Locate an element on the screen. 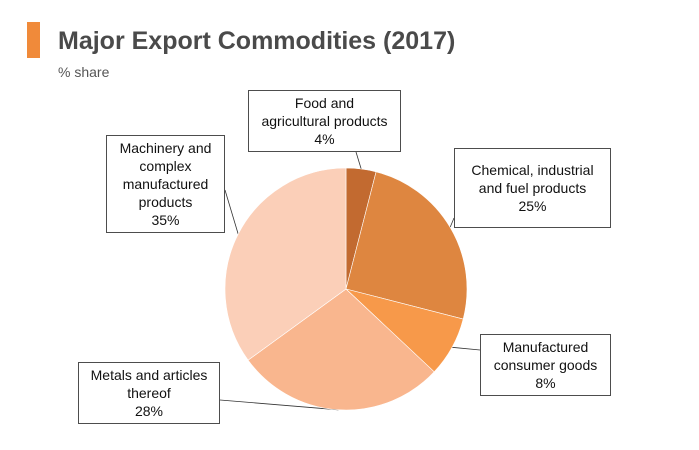  slice-label-text: consumer goods is located at coordinates (545, 365).